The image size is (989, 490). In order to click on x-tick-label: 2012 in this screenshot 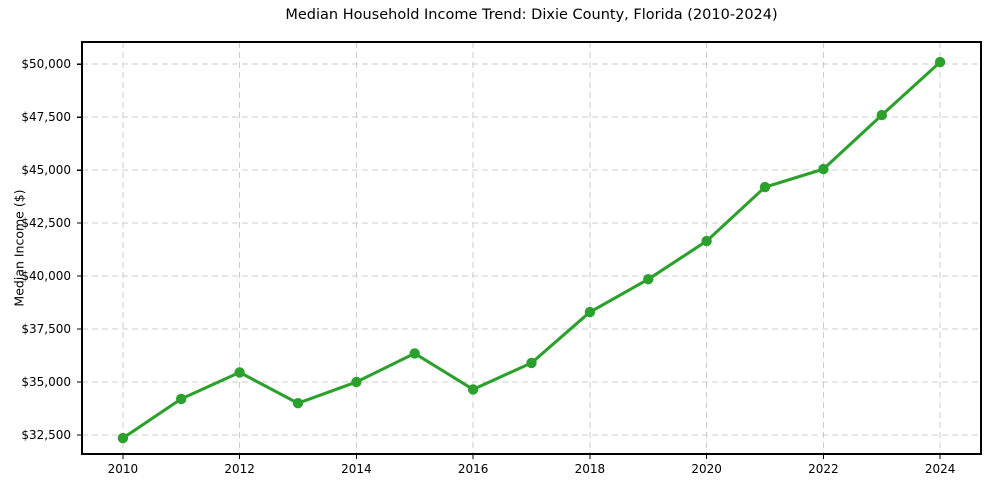, I will do `click(239, 469)`.